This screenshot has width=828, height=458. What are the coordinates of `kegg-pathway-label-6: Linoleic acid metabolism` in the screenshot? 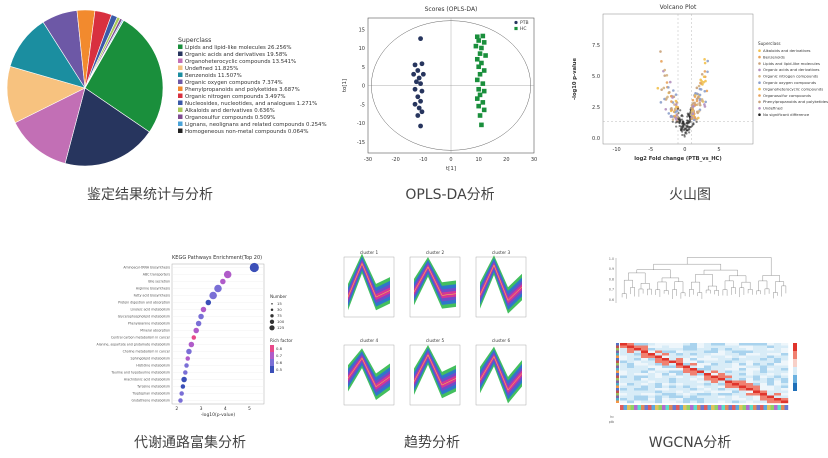 It's located at (150, 310).